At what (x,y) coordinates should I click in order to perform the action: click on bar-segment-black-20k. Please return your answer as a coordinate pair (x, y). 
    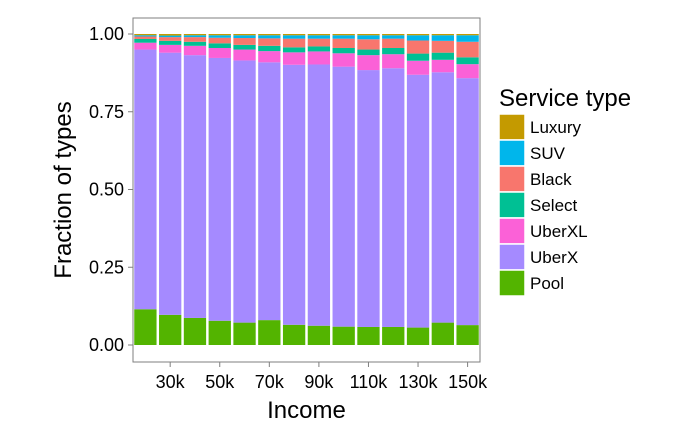
    Looking at the image, I should click on (145, 37).